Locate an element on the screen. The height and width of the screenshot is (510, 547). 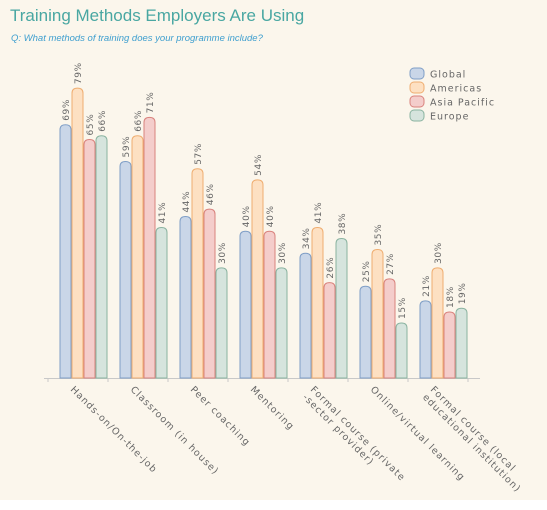
category-label: Online/virtual learning is located at coordinates (417, 433).